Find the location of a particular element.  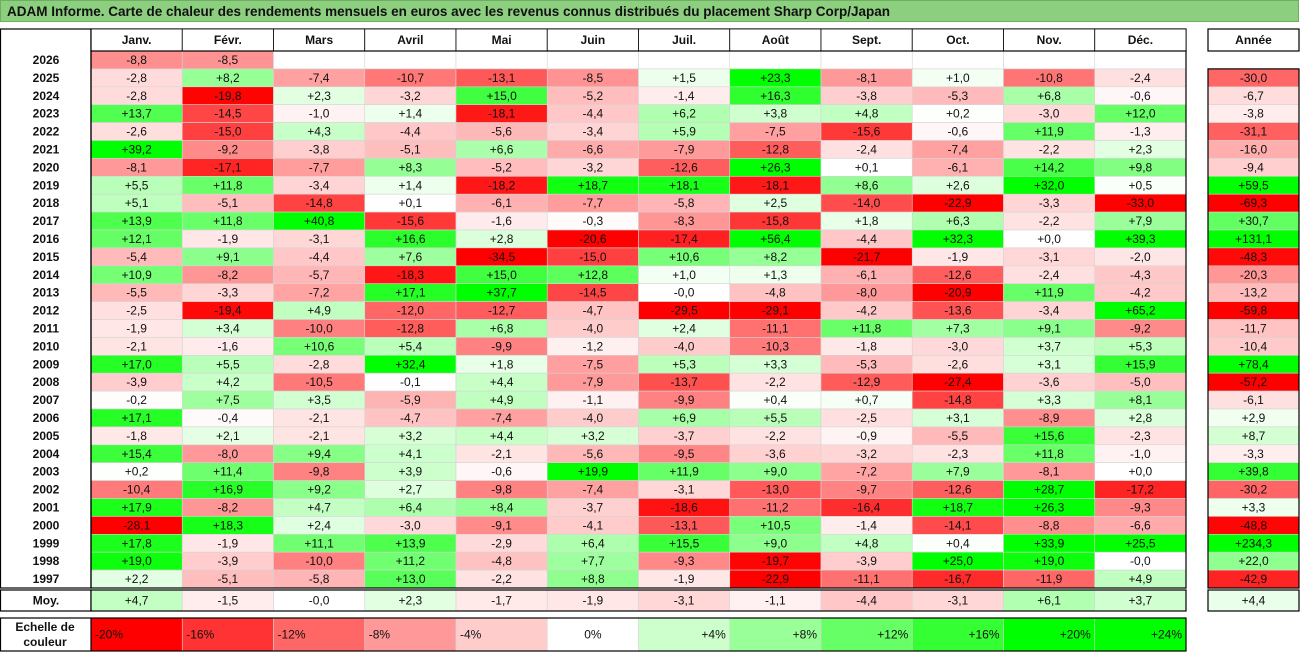

month-header-label: Avril is located at coordinates (410, 40).